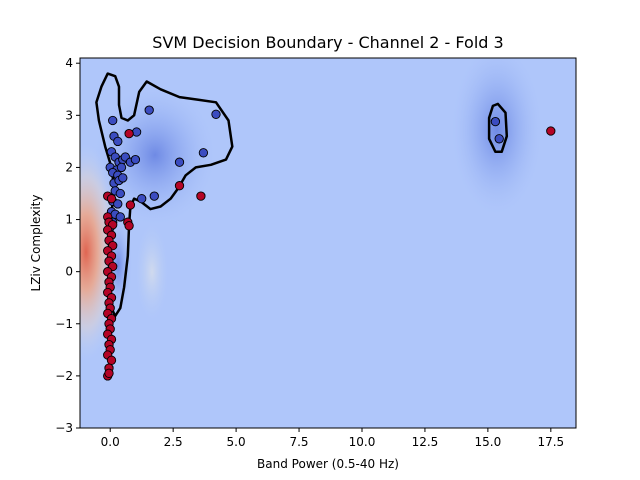  Describe the element at coordinates (69, 272) in the screenshot. I see `y-tick-label: 0` at that location.